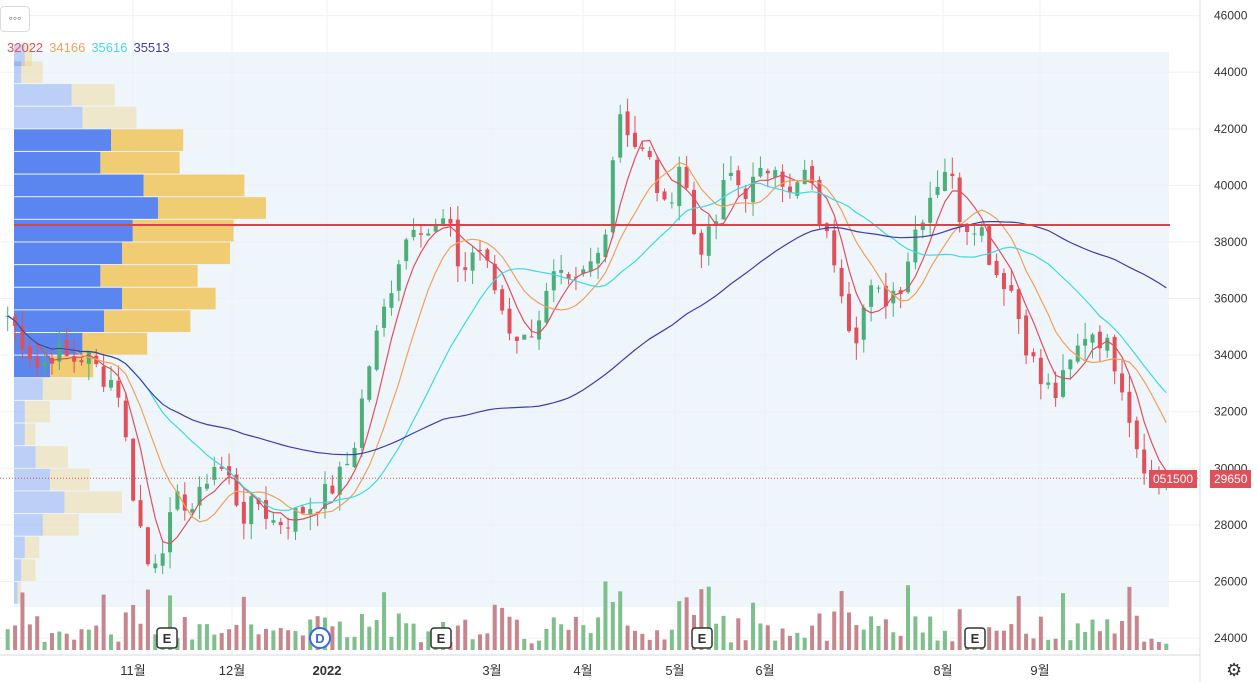 The height and width of the screenshot is (682, 1258). I want to click on legend-value-ma1: 32022, so click(25, 47).